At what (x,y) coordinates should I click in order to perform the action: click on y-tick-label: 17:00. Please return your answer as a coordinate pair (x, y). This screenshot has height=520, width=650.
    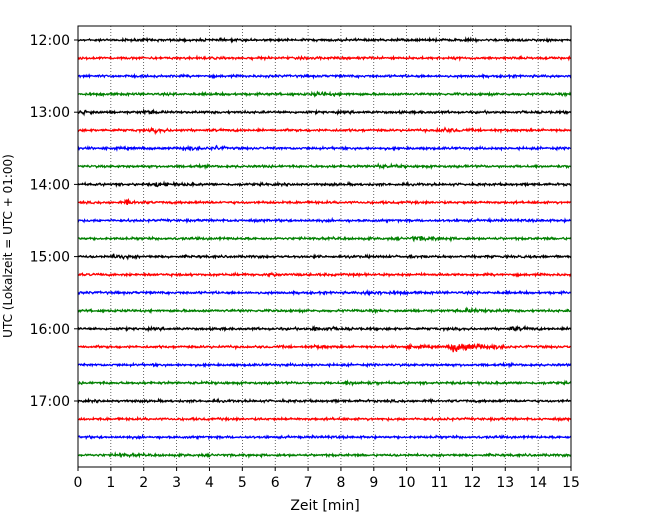
    Looking at the image, I should click on (50, 402).